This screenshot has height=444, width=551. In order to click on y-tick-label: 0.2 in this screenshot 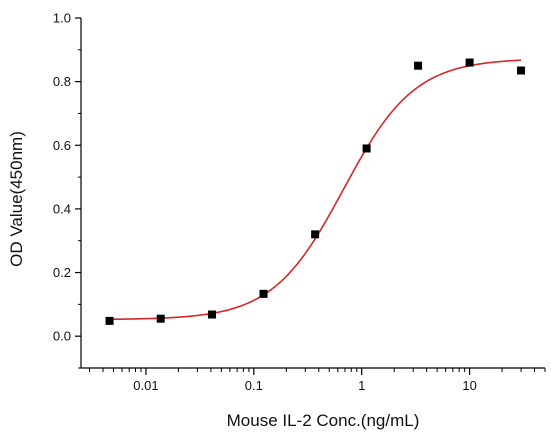, I will do `click(62, 272)`.